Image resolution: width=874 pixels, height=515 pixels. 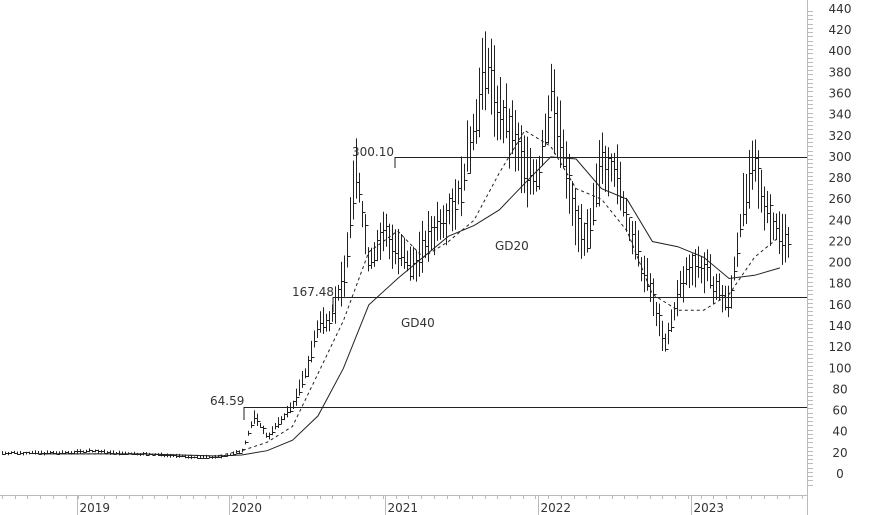 I want to click on x-axis-labels: 2019 2020 2021 2022 2023, so click(x=402, y=508).